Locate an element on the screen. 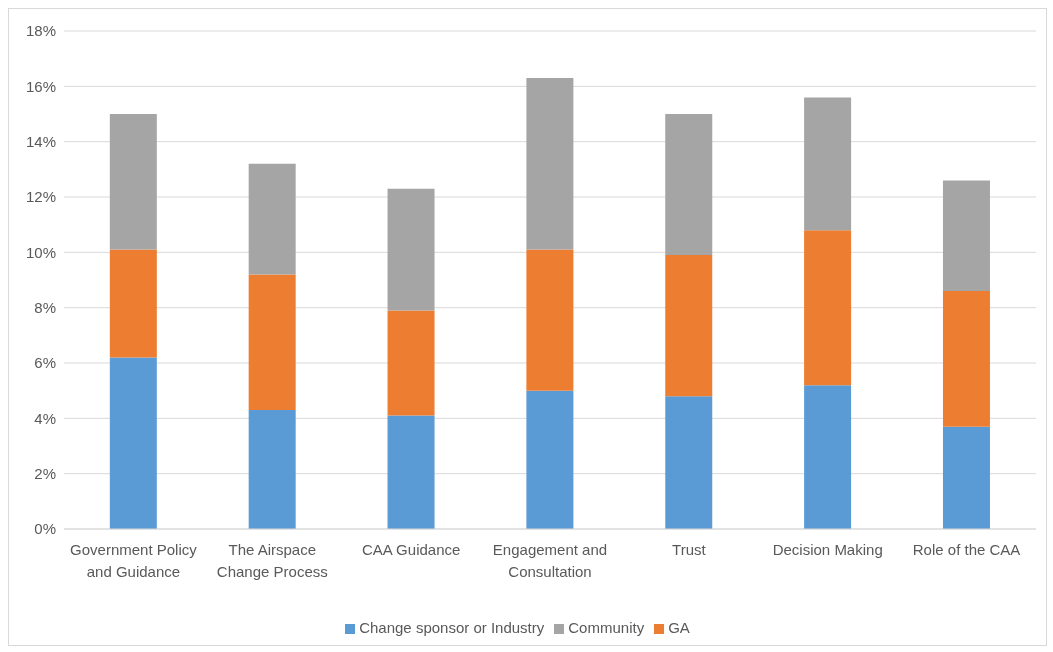  legend-label: GA is located at coordinates (679, 627).